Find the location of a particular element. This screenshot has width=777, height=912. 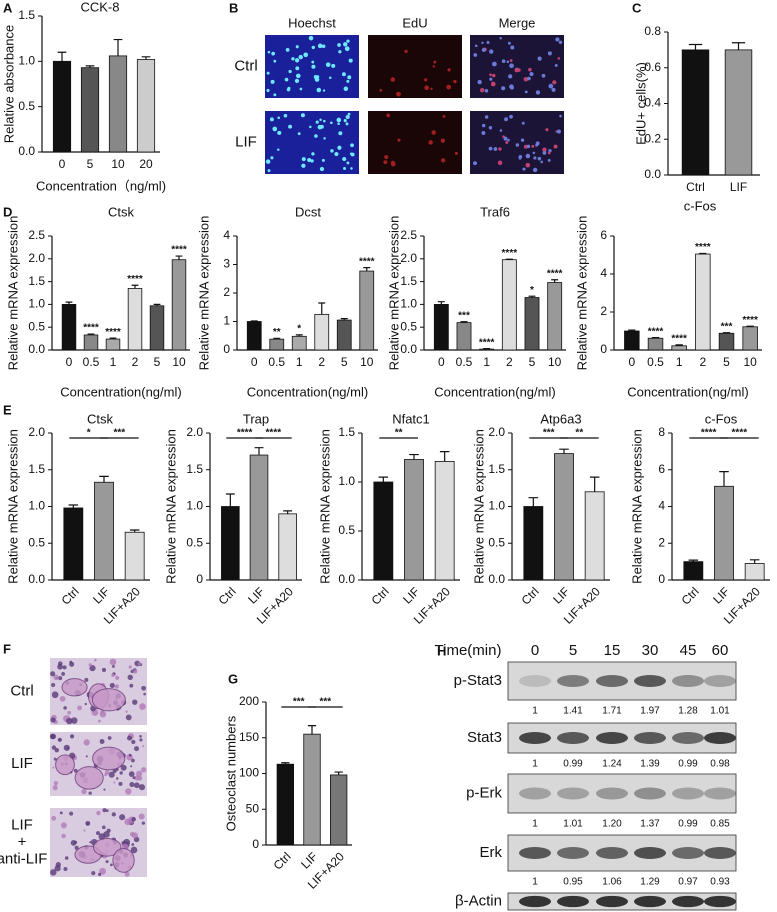

x-tick-label: LIF is located at coordinates (738, 187).